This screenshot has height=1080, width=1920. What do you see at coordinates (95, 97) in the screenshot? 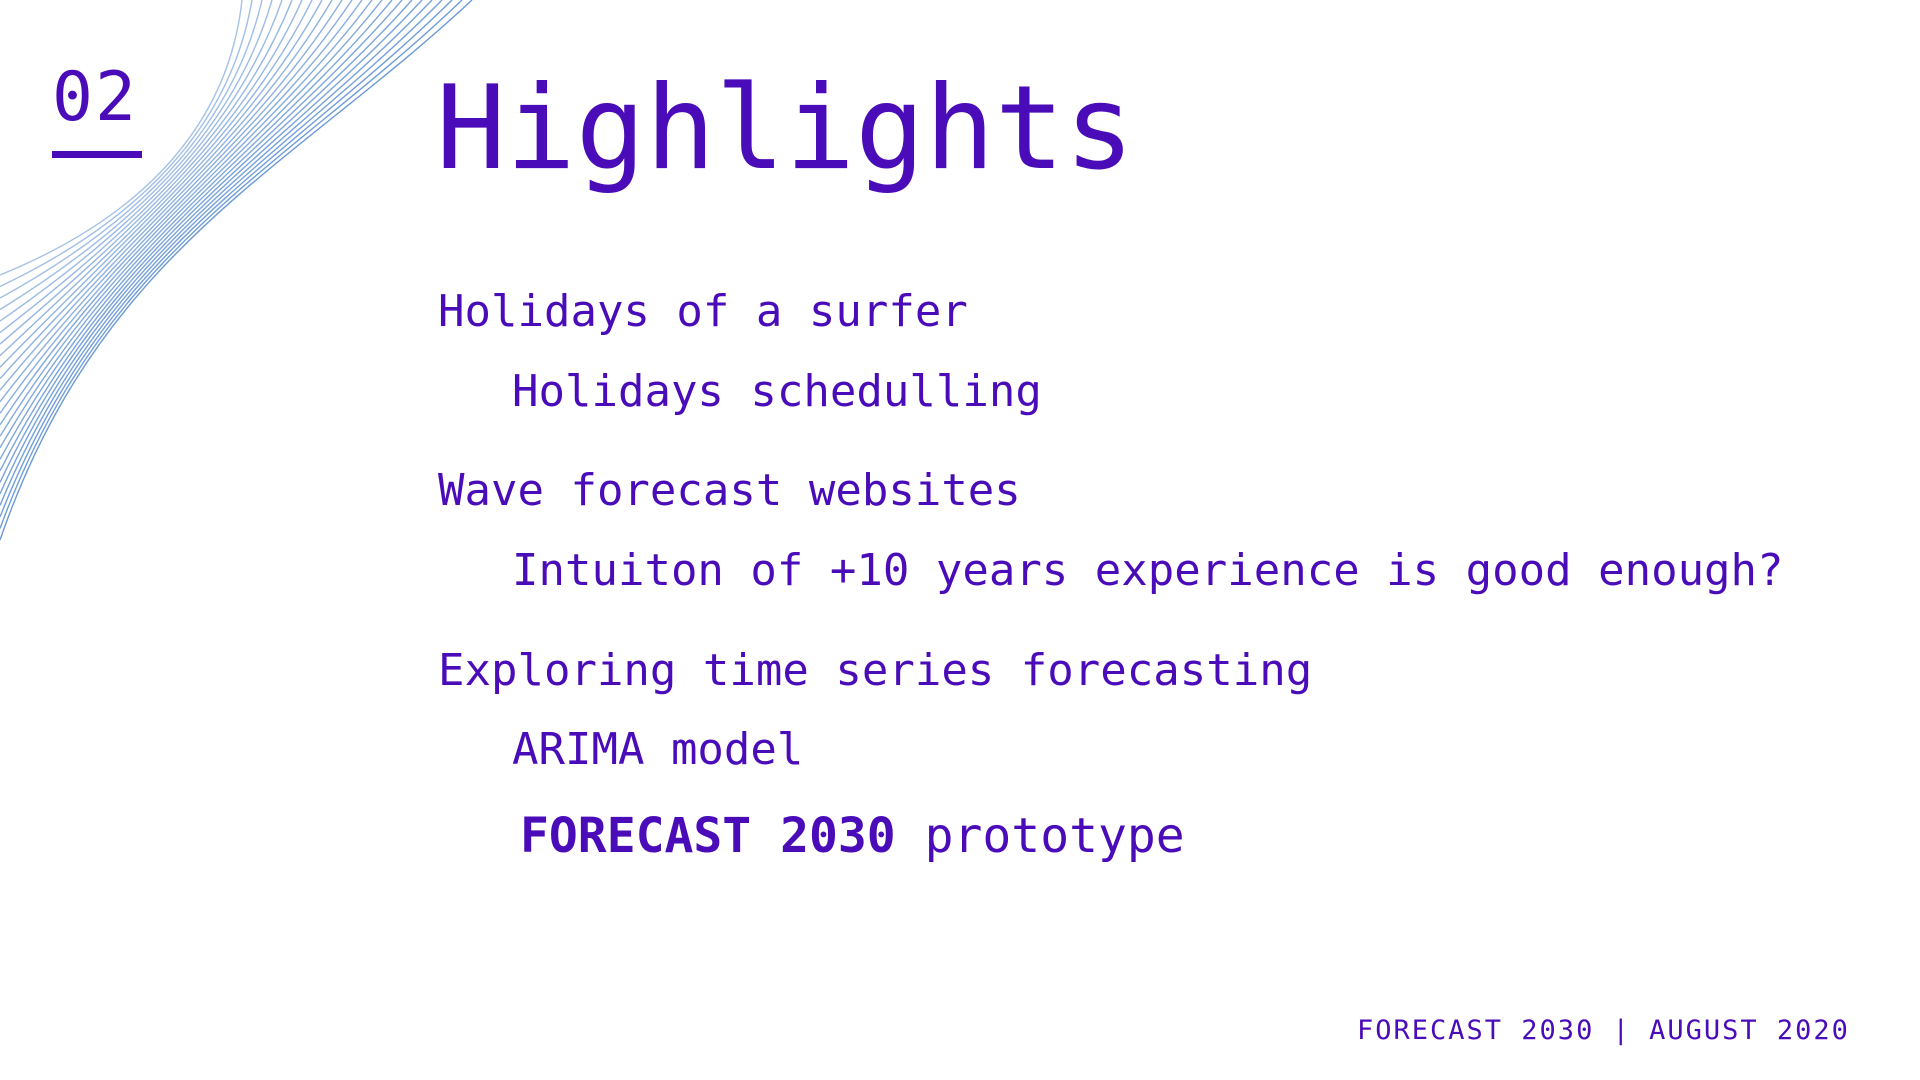
I see `slide-number: 02` at bounding box center [95, 97].